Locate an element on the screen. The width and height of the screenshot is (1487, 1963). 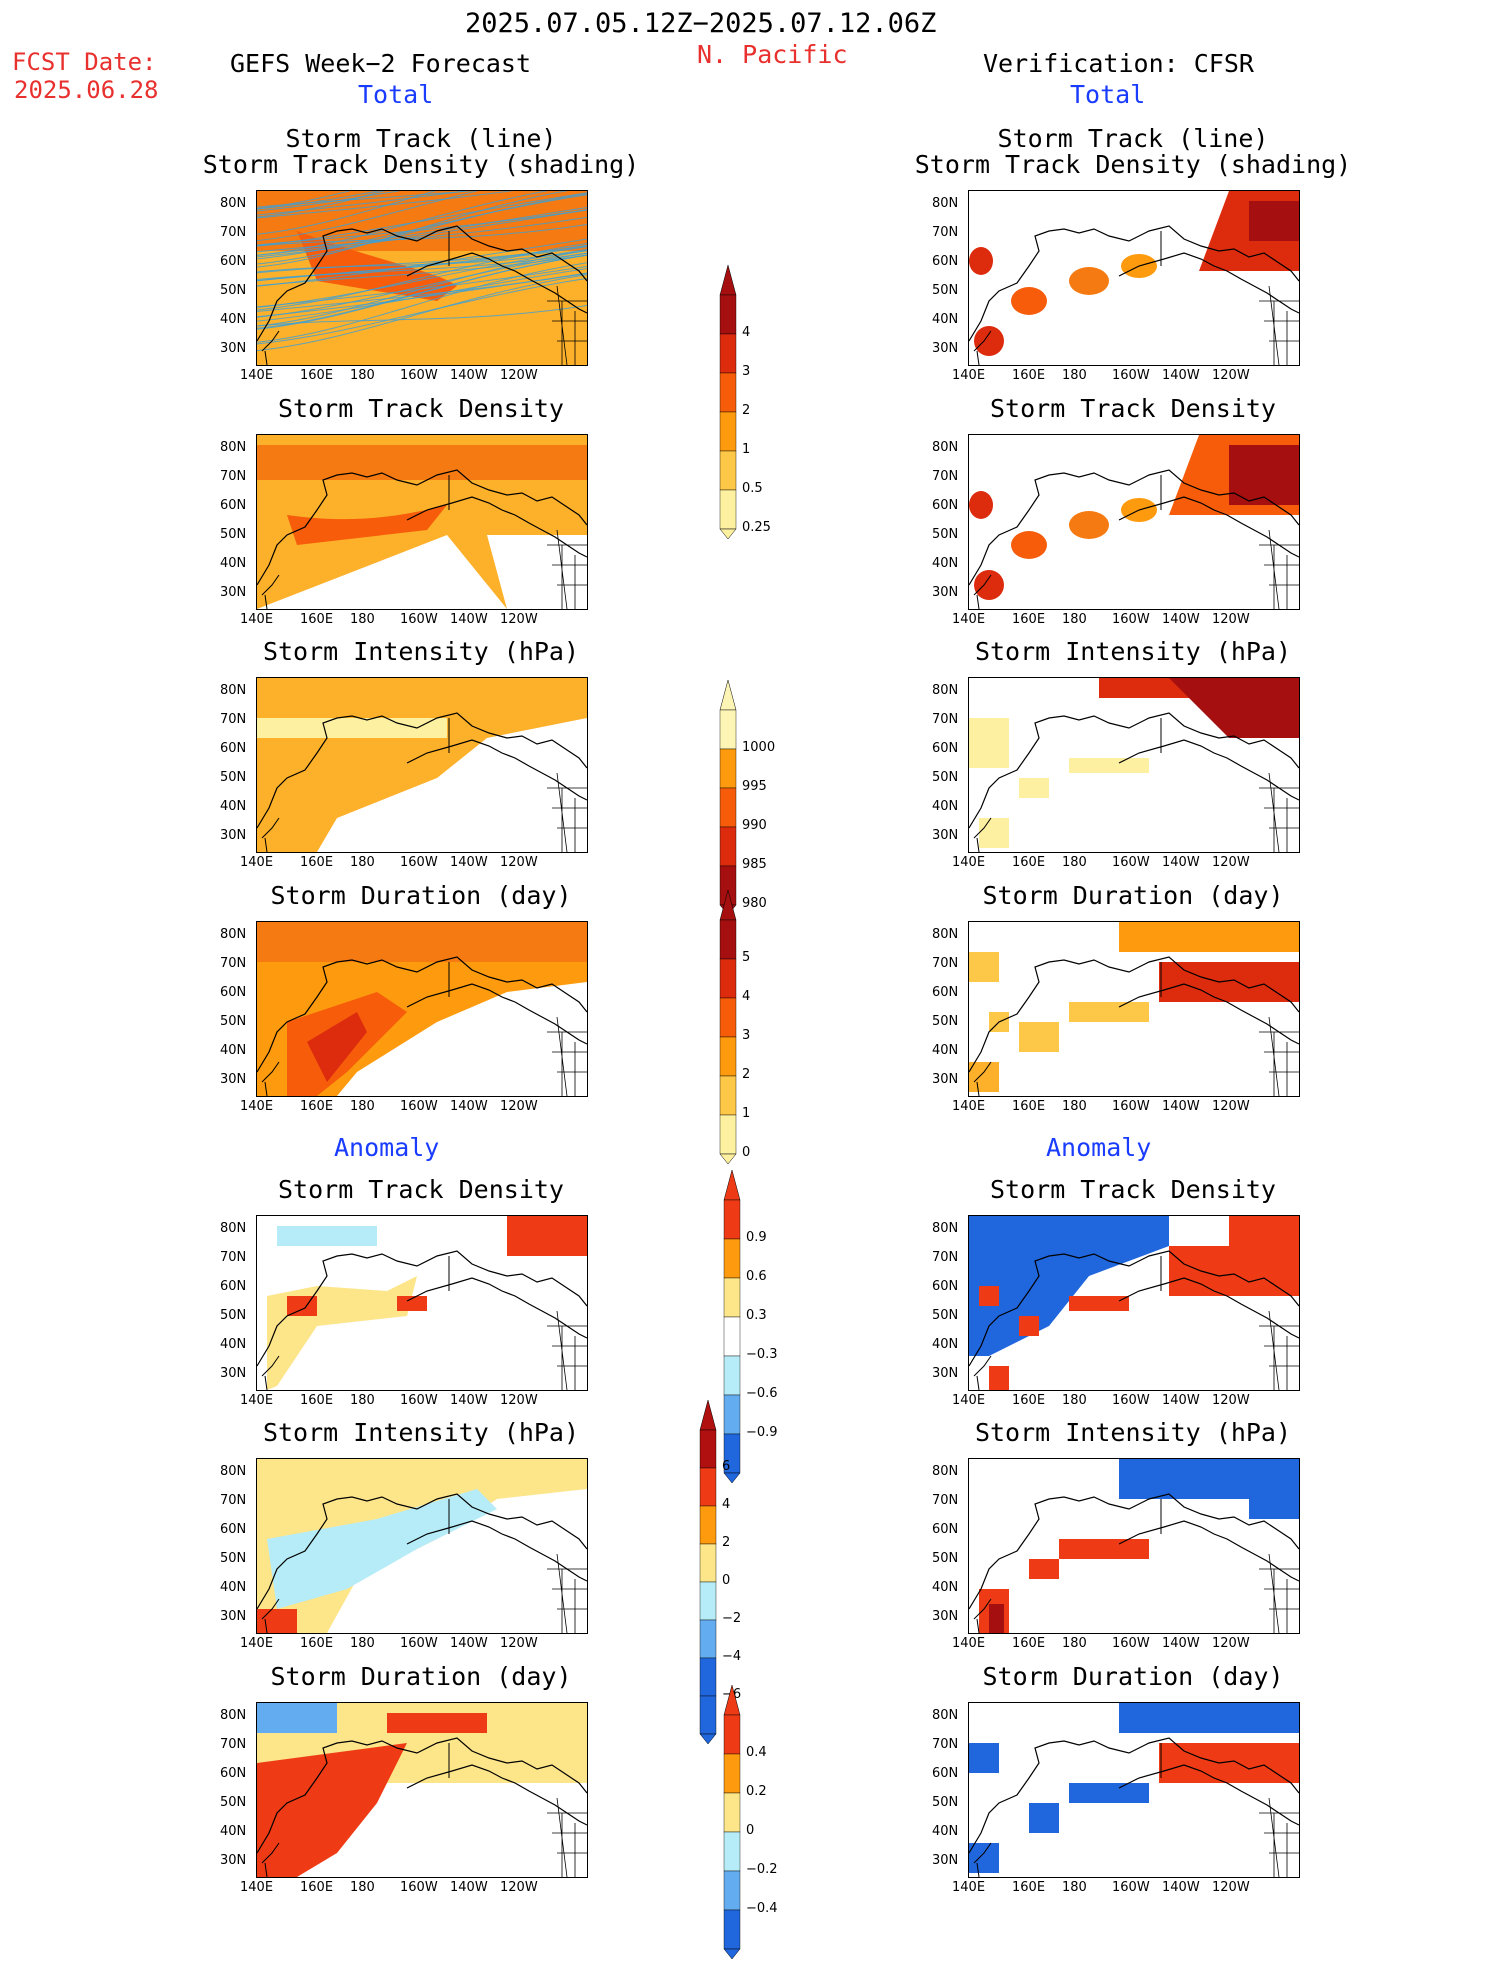
panel-title: Storm Track Density (shading) is located at coordinates (421, 164).